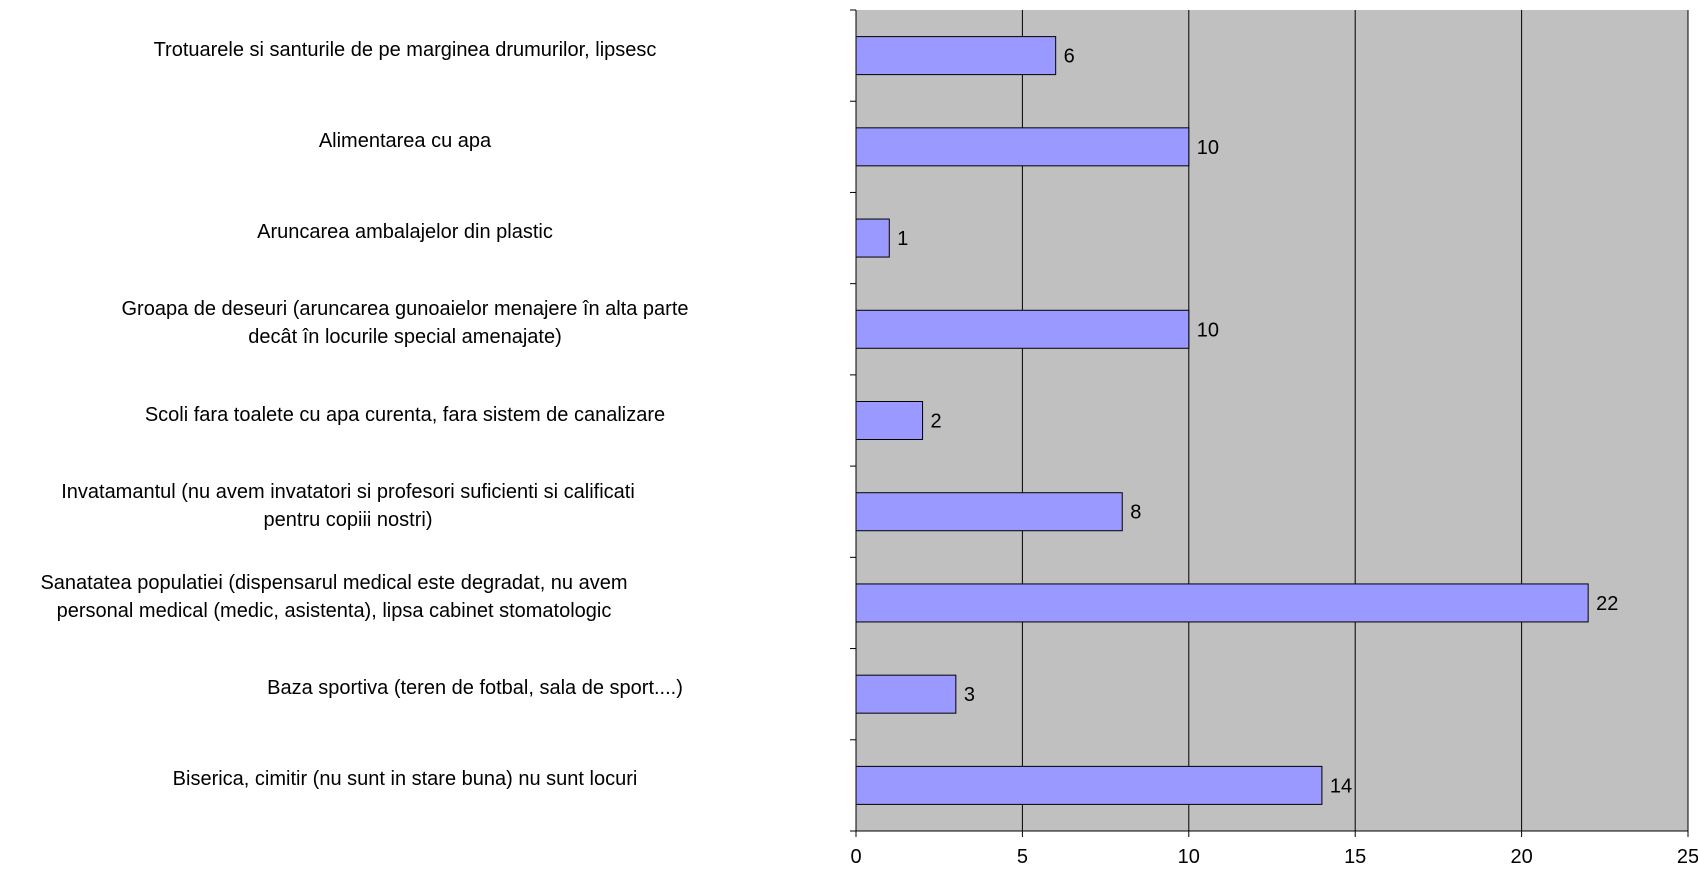 This screenshot has width=1698, height=874. Describe the element at coordinates (1022, 857) in the screenshot. I see `x-tick-label: 5` at that location.